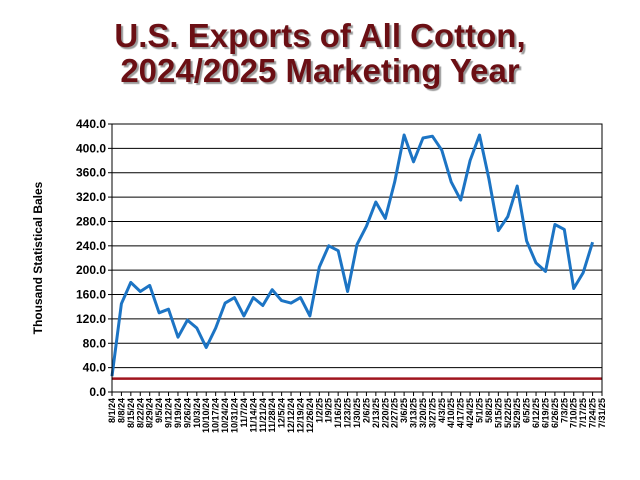  What do you see at coordinates (470, 413) in the screenshot?
I see `x-tick-label: 4/24/25` at bounding box center [470, 413].